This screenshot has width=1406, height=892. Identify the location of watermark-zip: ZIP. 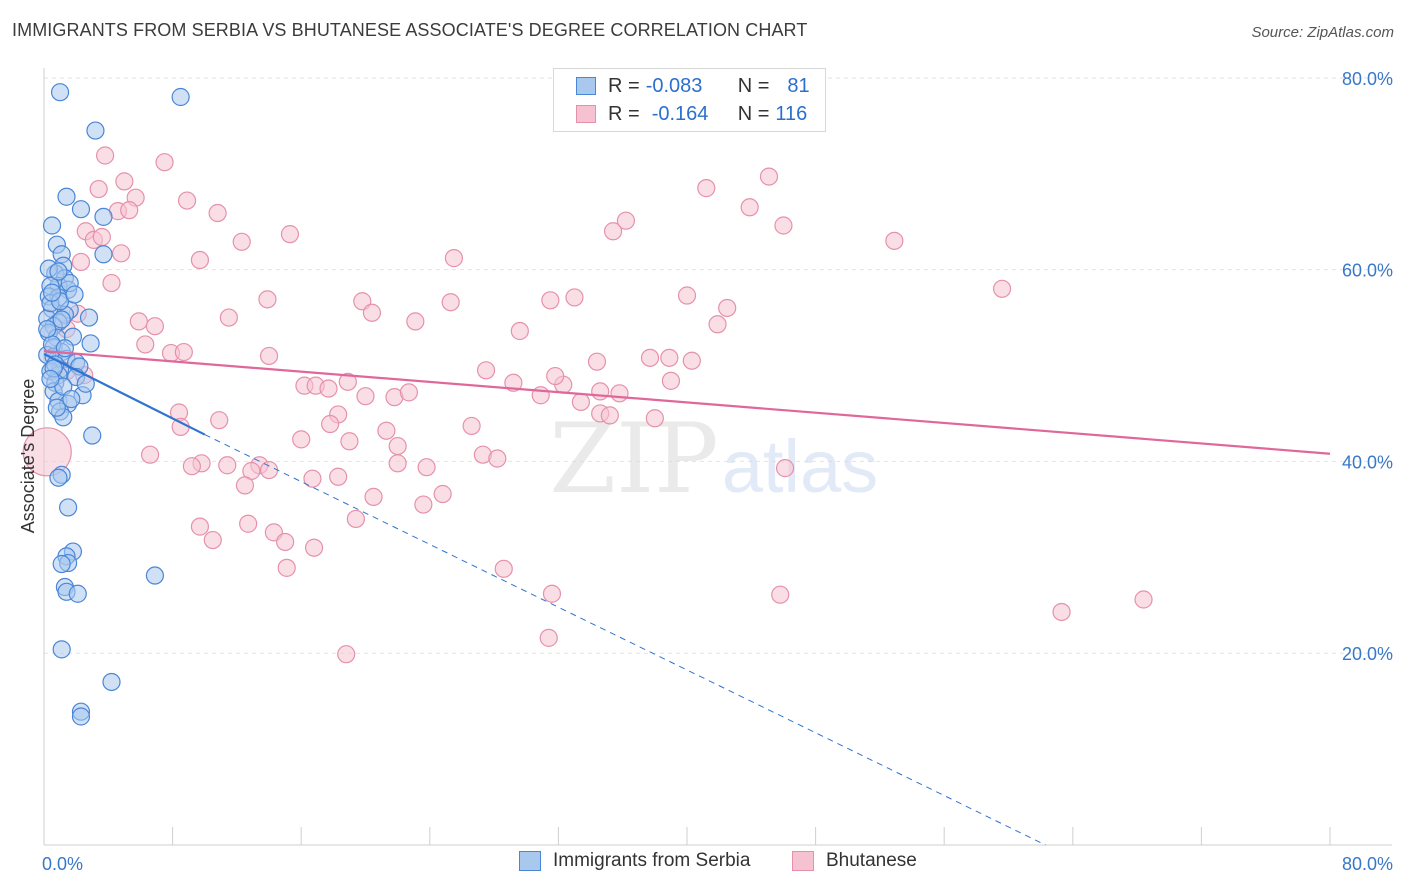
(633, 459).